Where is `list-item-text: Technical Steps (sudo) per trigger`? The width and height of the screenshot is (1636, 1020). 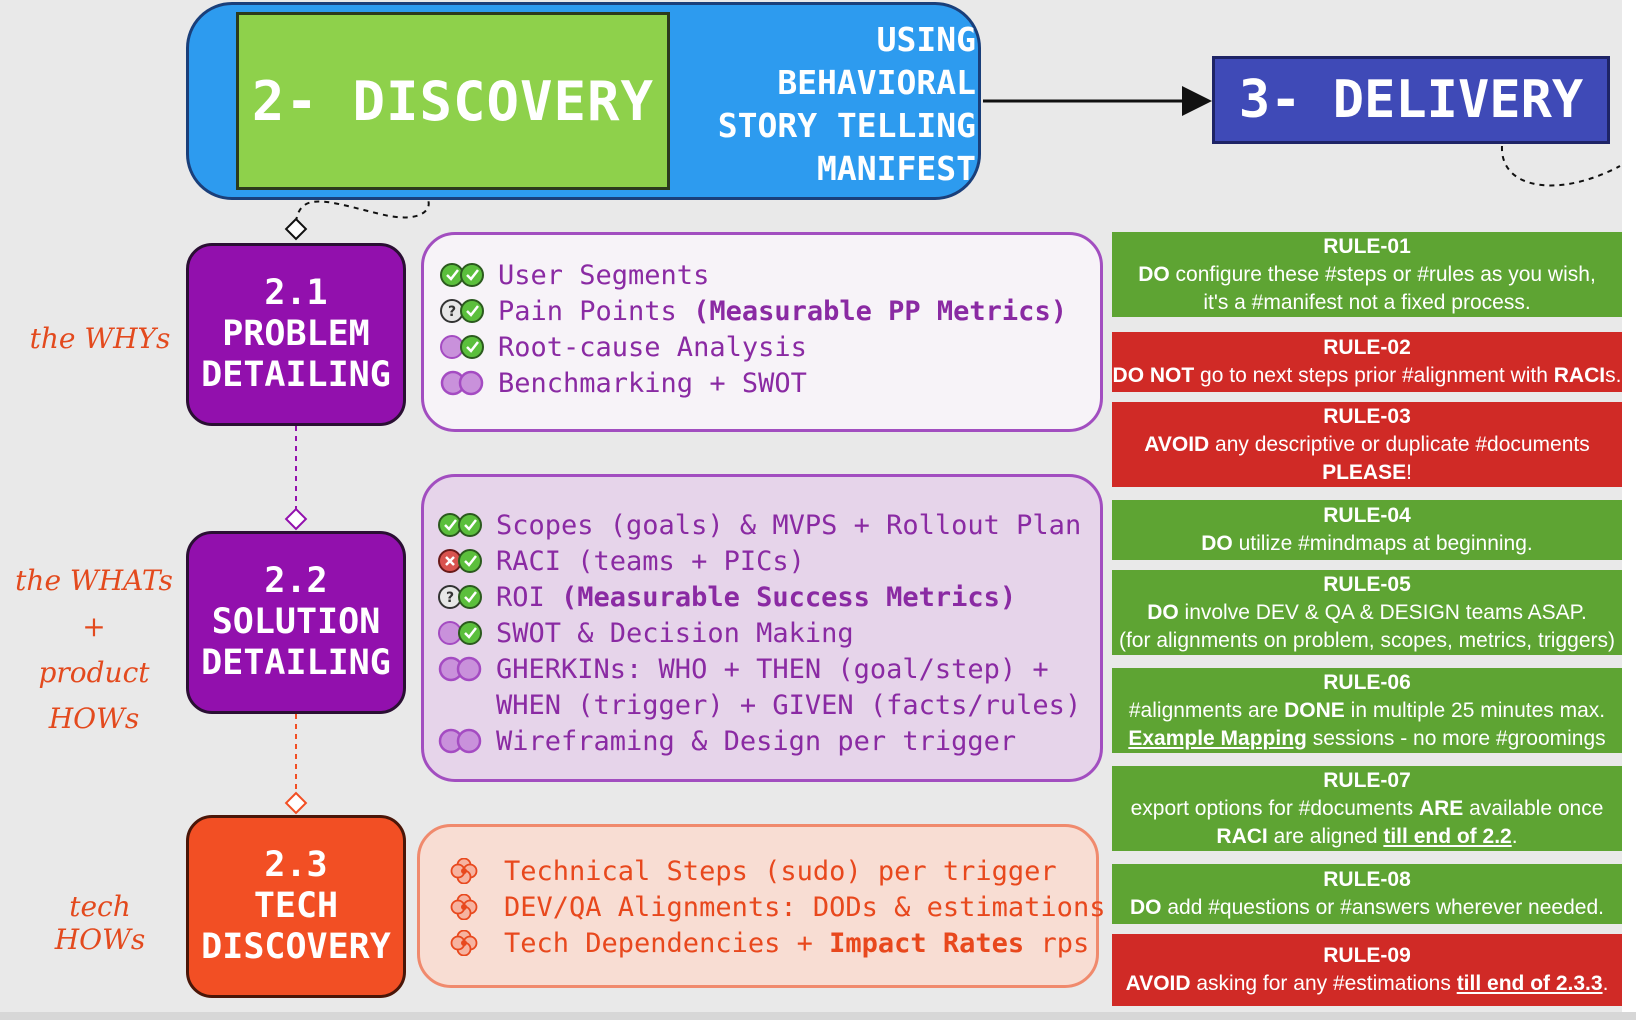
list-item-text: Technical Steps (sudo) per trigger is located at coordinates (780, 871).